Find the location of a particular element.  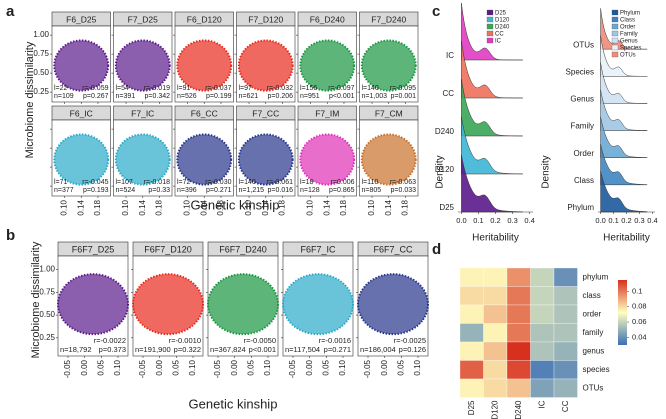

column-label: CC is located at coordinates (565, 406).